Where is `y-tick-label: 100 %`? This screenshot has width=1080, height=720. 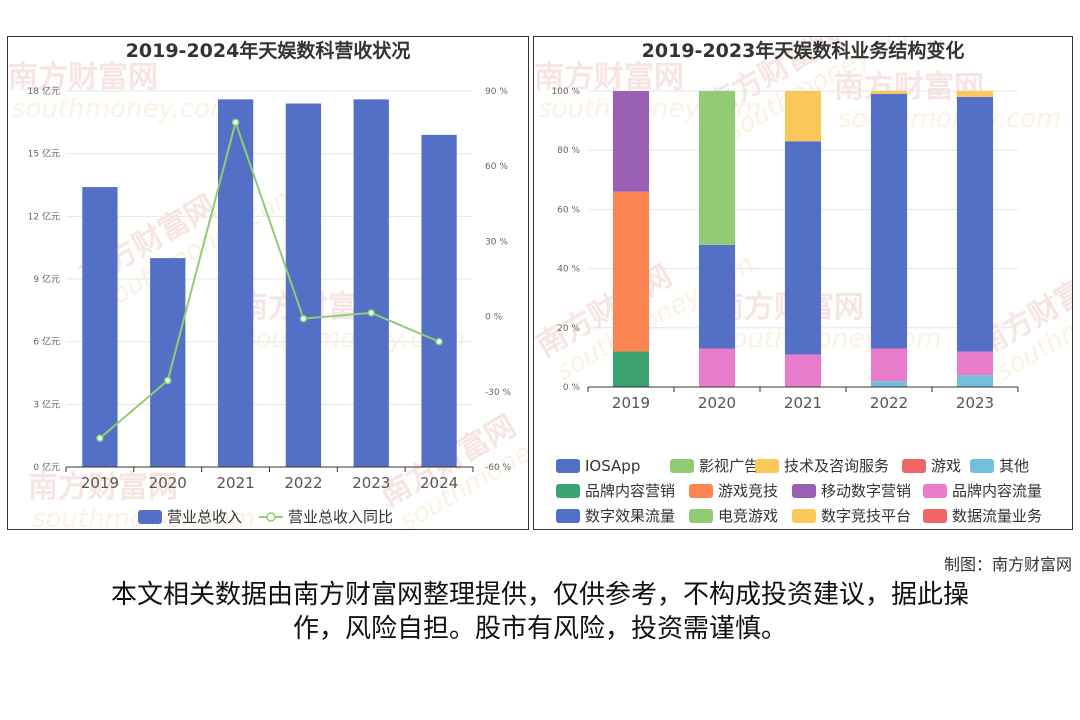 y-tick-label: 100 % is located at coordinates (565, 92).